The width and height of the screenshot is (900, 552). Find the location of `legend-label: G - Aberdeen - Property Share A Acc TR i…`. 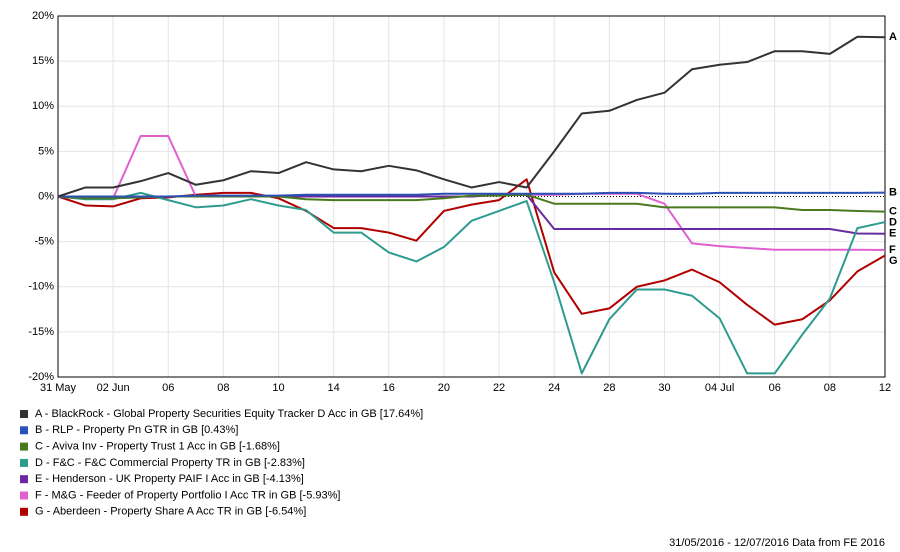

legend-label: G - Aberdeen - Property Share A Acc TR i… is located at coordinates (170, 512).